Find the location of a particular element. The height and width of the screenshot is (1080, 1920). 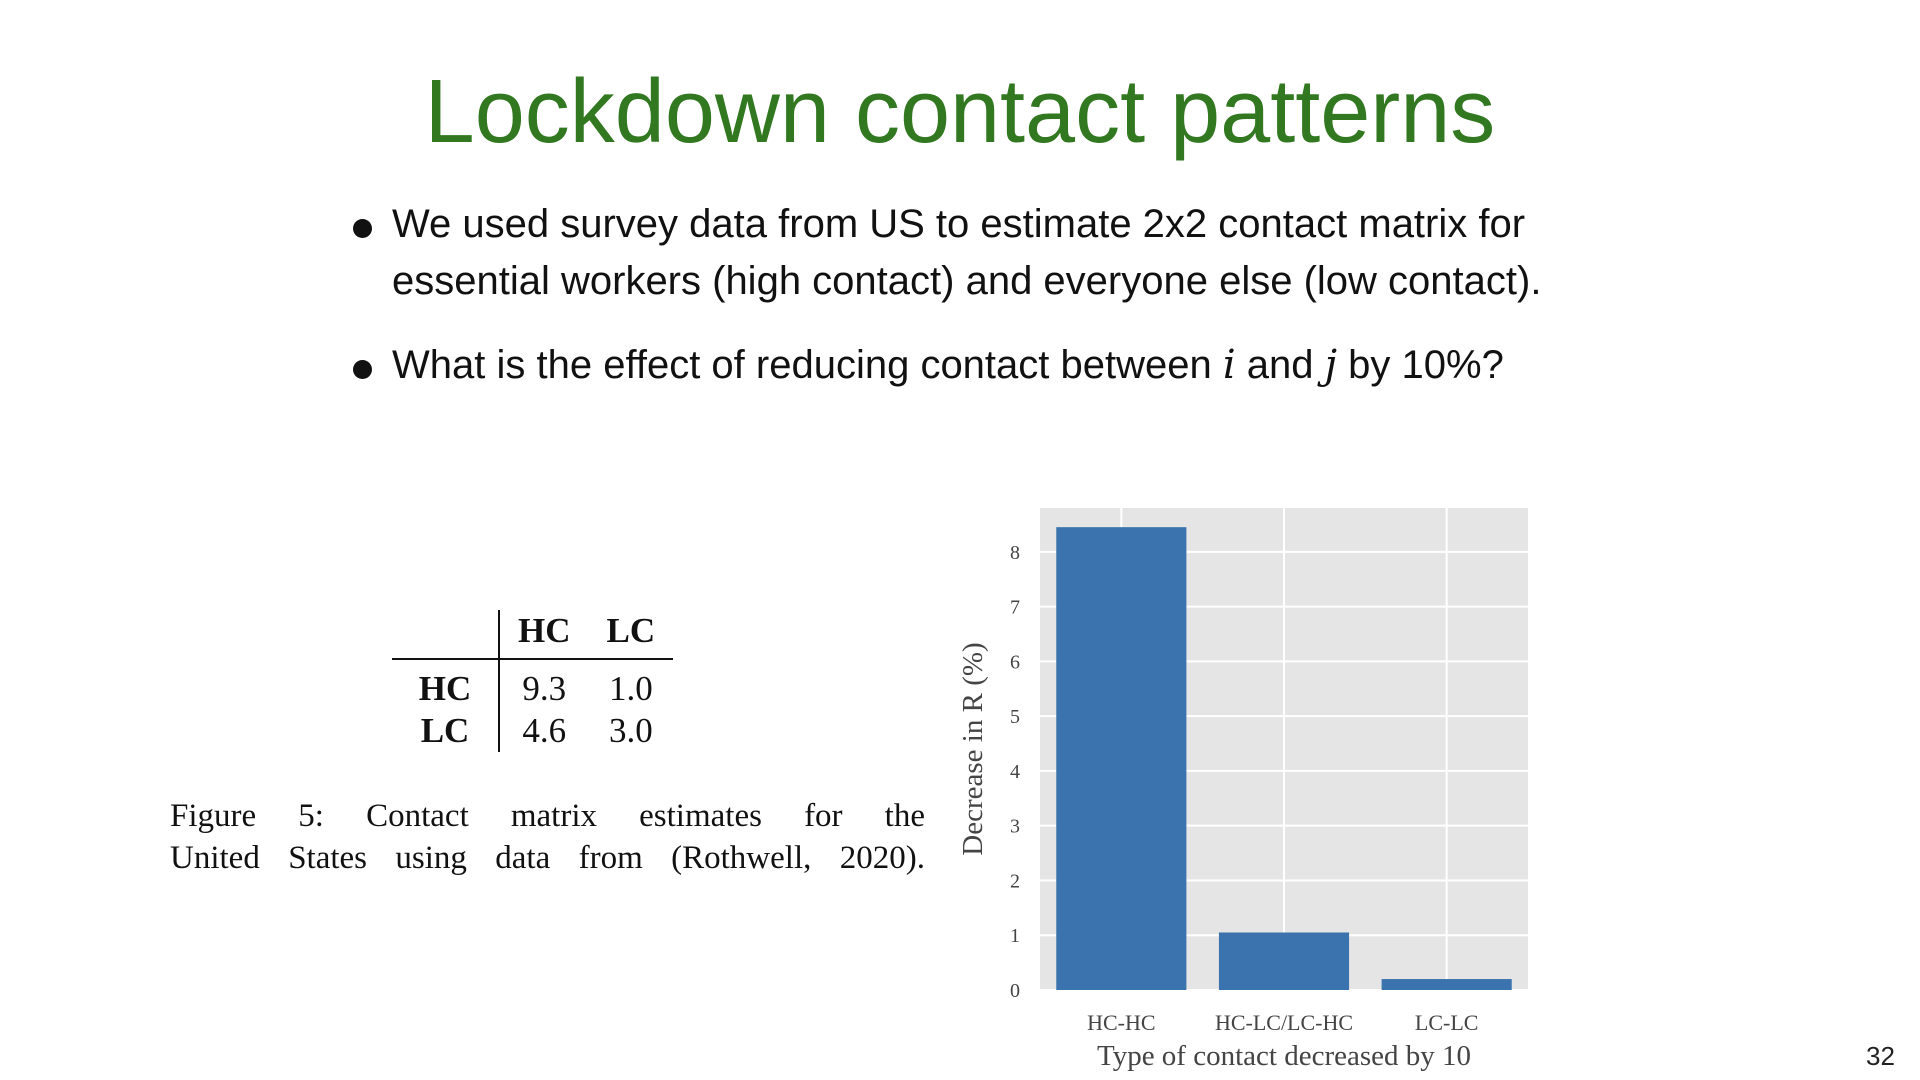

variable-j: j is located at coordinates (1331, 365).